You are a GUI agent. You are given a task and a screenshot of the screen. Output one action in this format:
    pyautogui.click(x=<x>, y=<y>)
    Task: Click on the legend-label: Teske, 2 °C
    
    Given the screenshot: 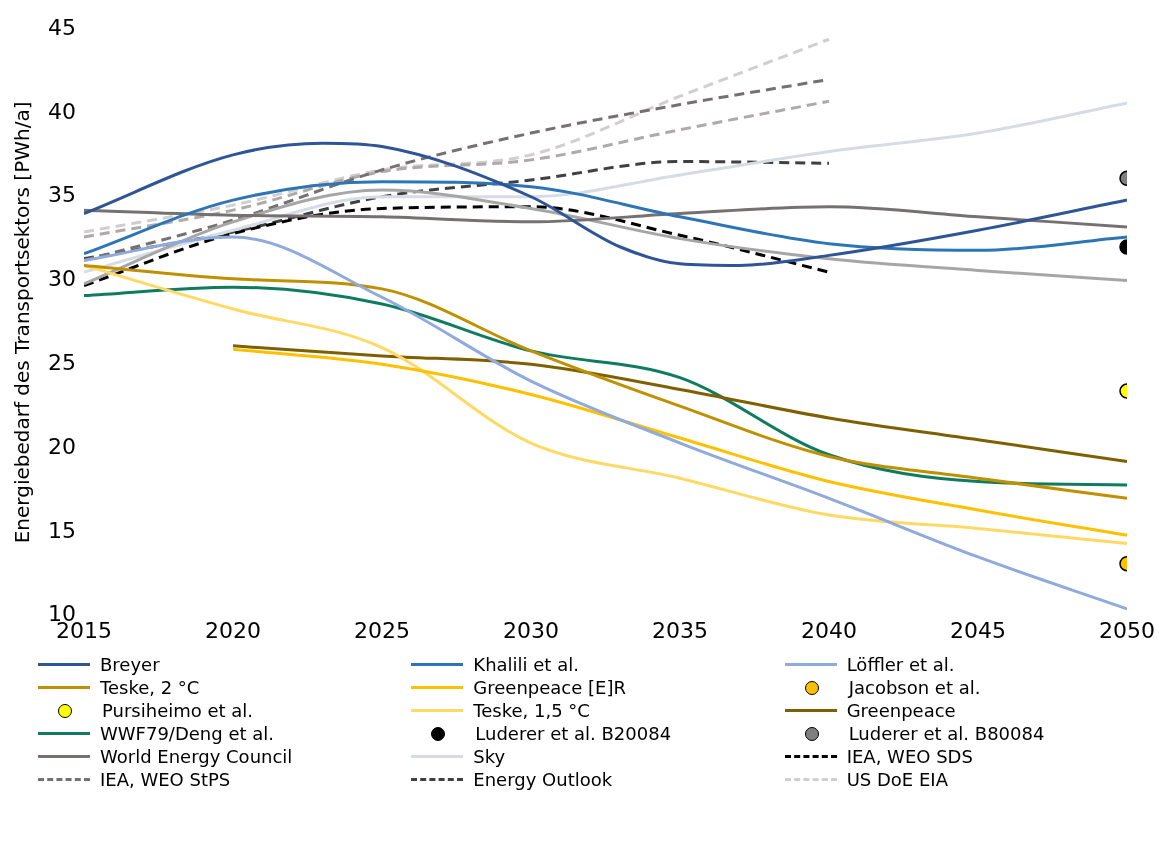 What is the action you would take?
    pyautogui.click(x=150, y=687)
    